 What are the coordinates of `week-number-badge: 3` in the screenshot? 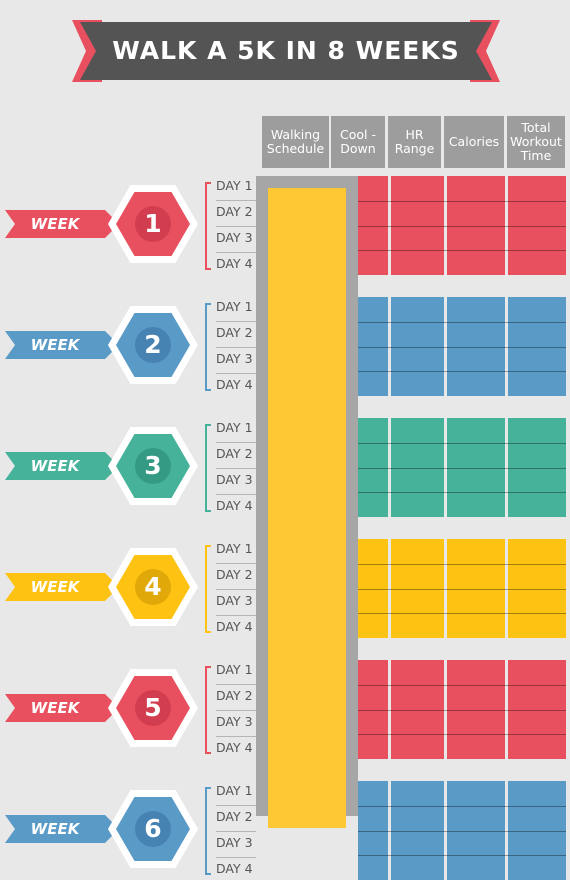 It's located at (153, 466).